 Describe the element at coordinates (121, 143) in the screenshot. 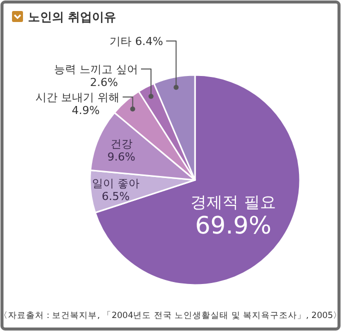

I see `slice-label: 건강` at that location.